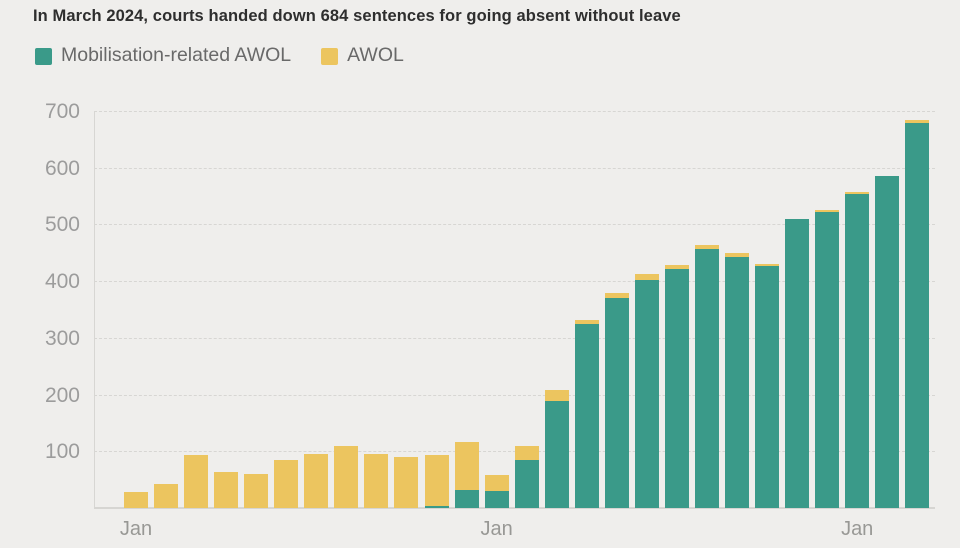 The height and width of the screenshot is (548, 960). I want to click on bar-segment-awol-feb-2023, so click(526, 453).